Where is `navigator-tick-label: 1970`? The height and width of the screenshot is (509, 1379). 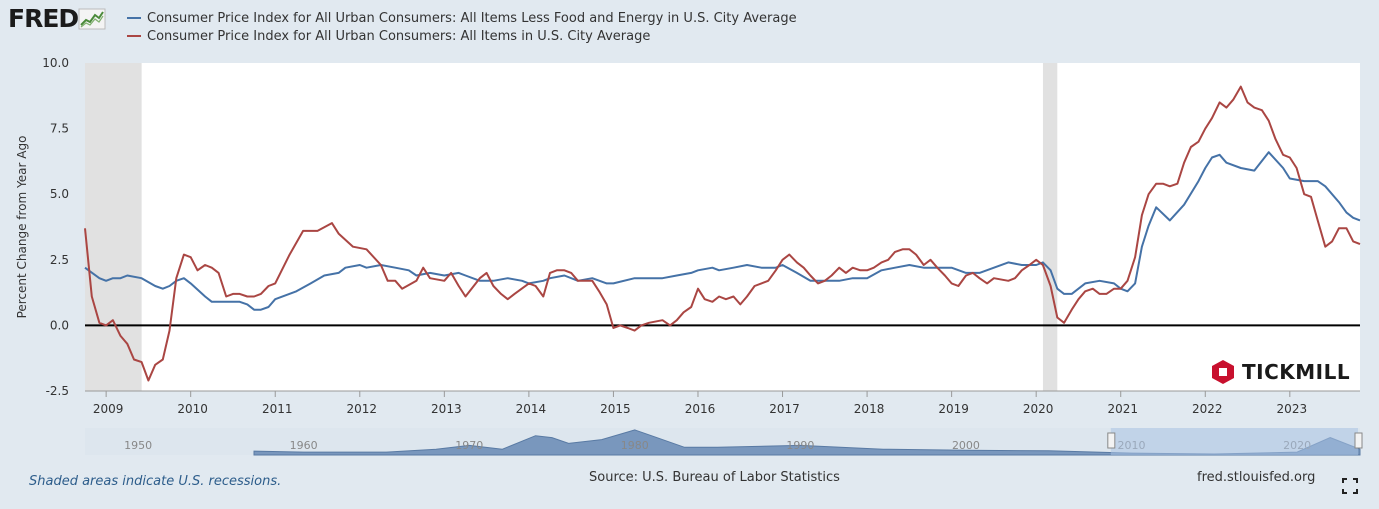 navigator-tick-label: 1970 is located at coordinates (469, 445).